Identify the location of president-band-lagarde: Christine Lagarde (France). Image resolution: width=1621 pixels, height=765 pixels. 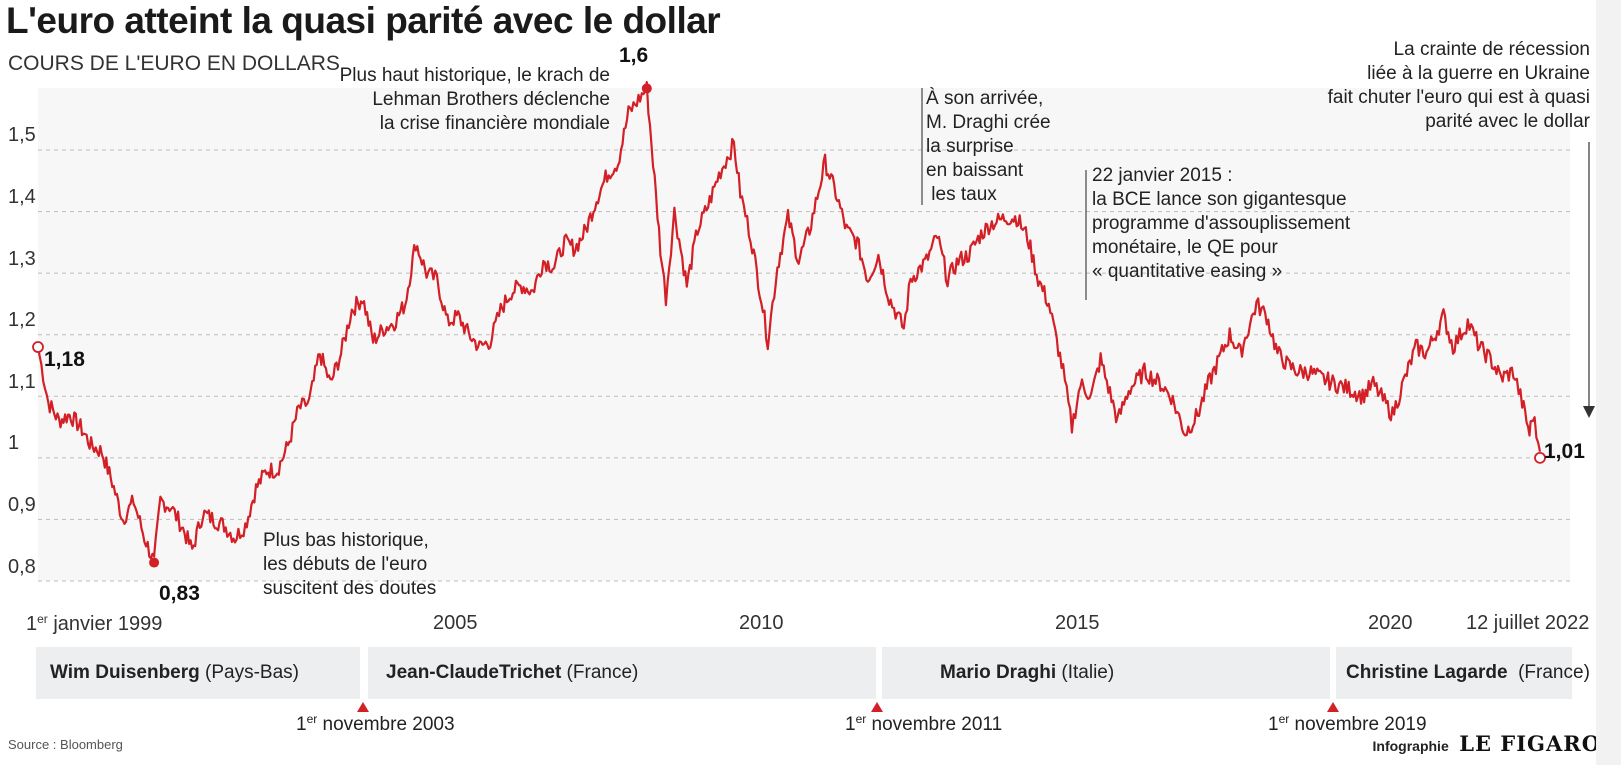
(1463, 673).